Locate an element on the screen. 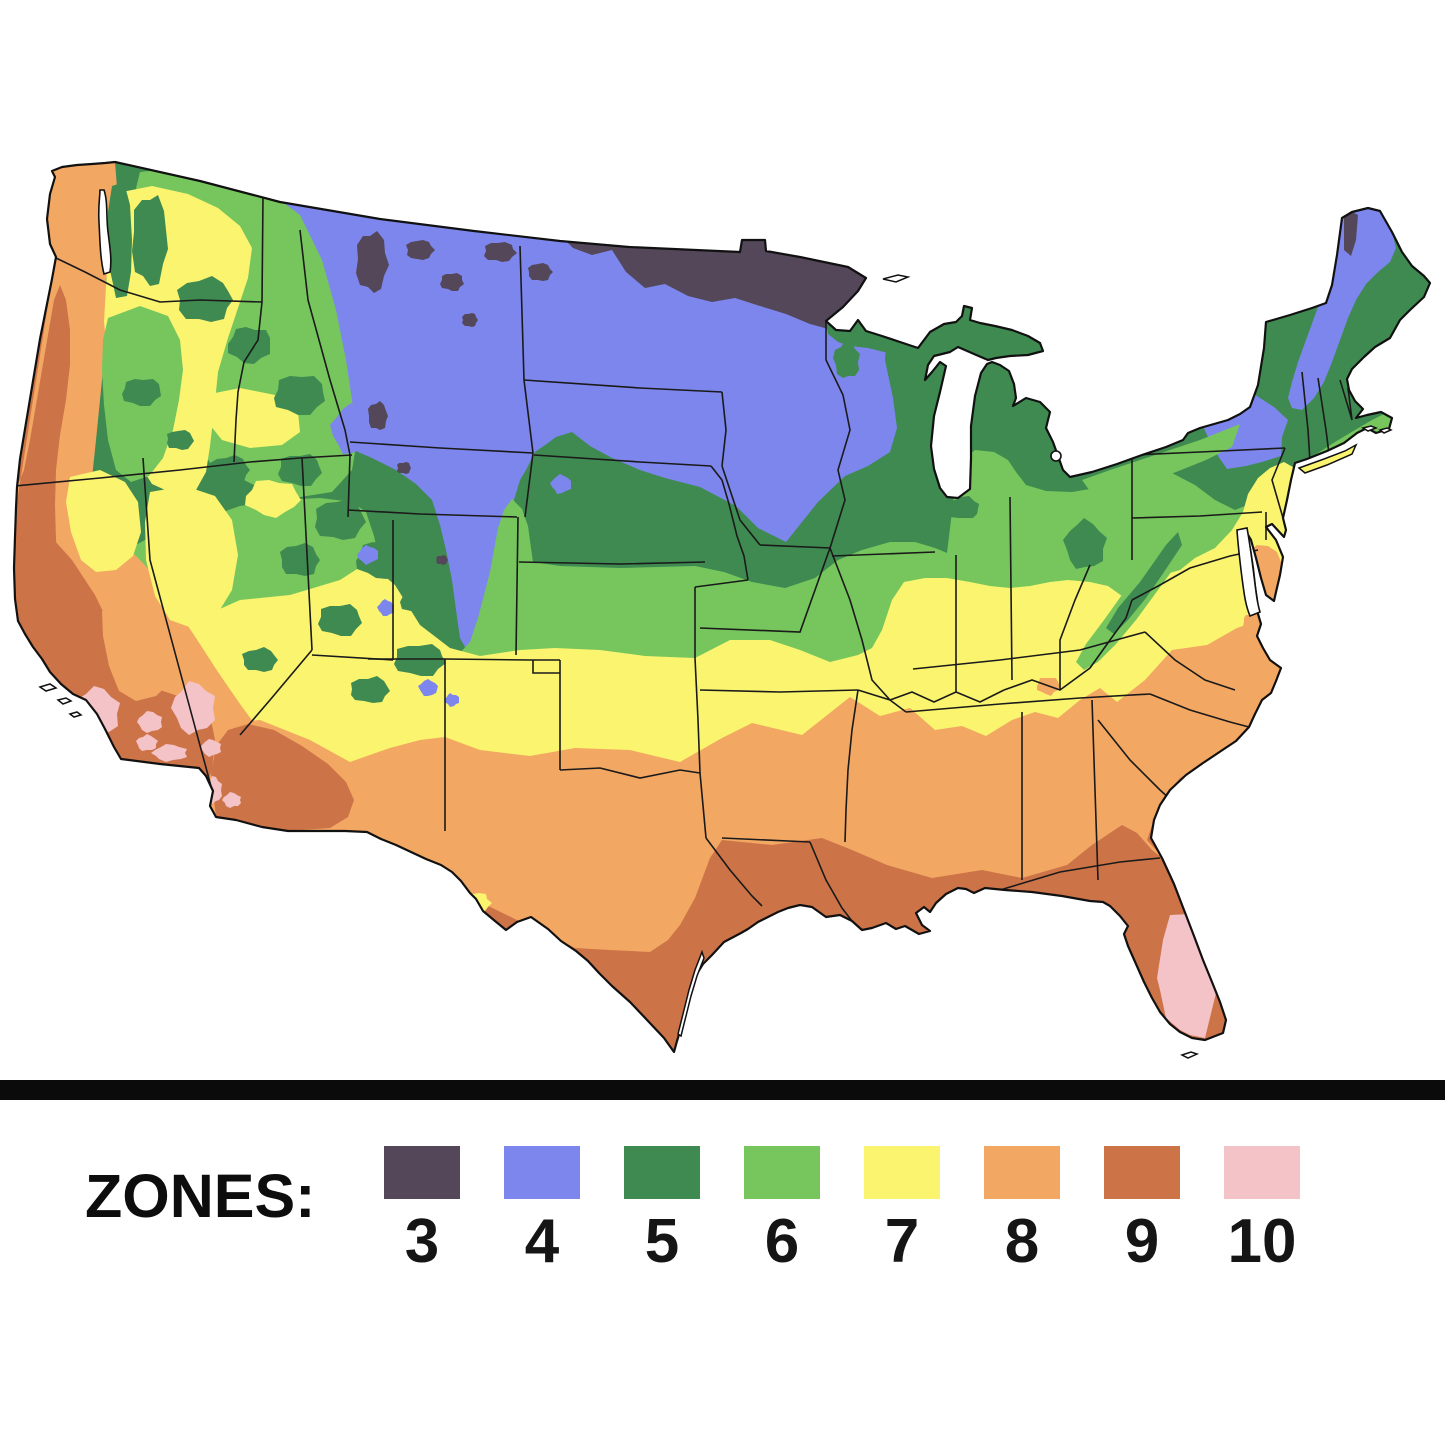 This screenshot has width=1445, height=1445. svg-text: 6 is located at coordinates (782, 1241).